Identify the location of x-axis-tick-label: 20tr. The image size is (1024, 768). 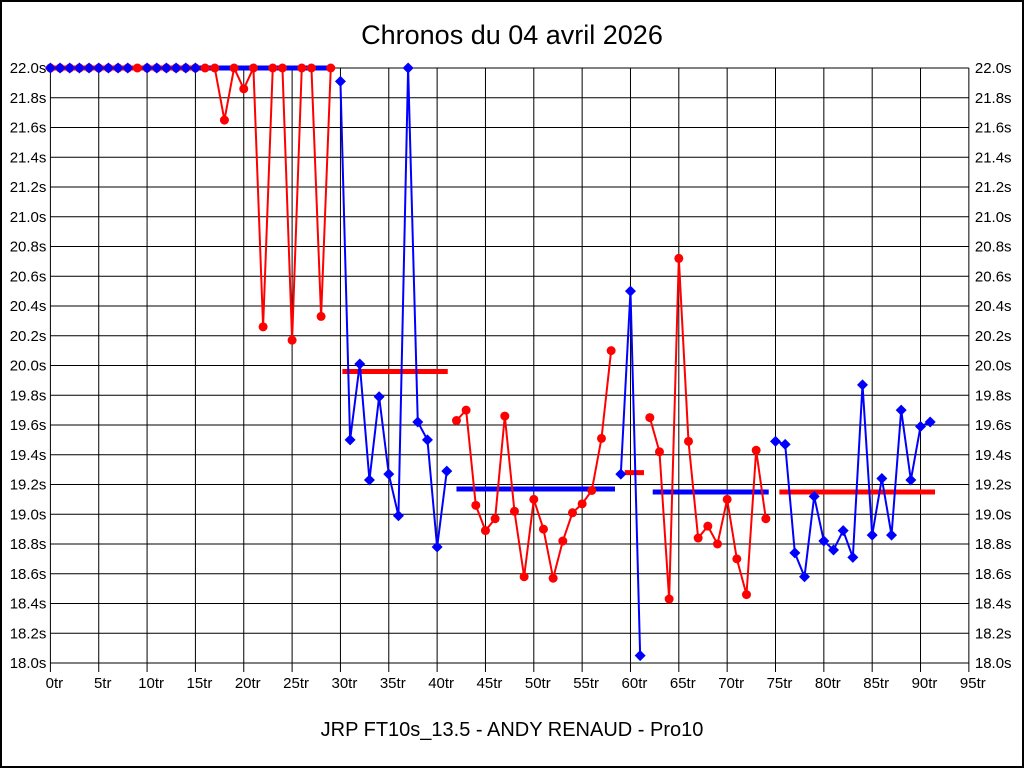
(248, 683).